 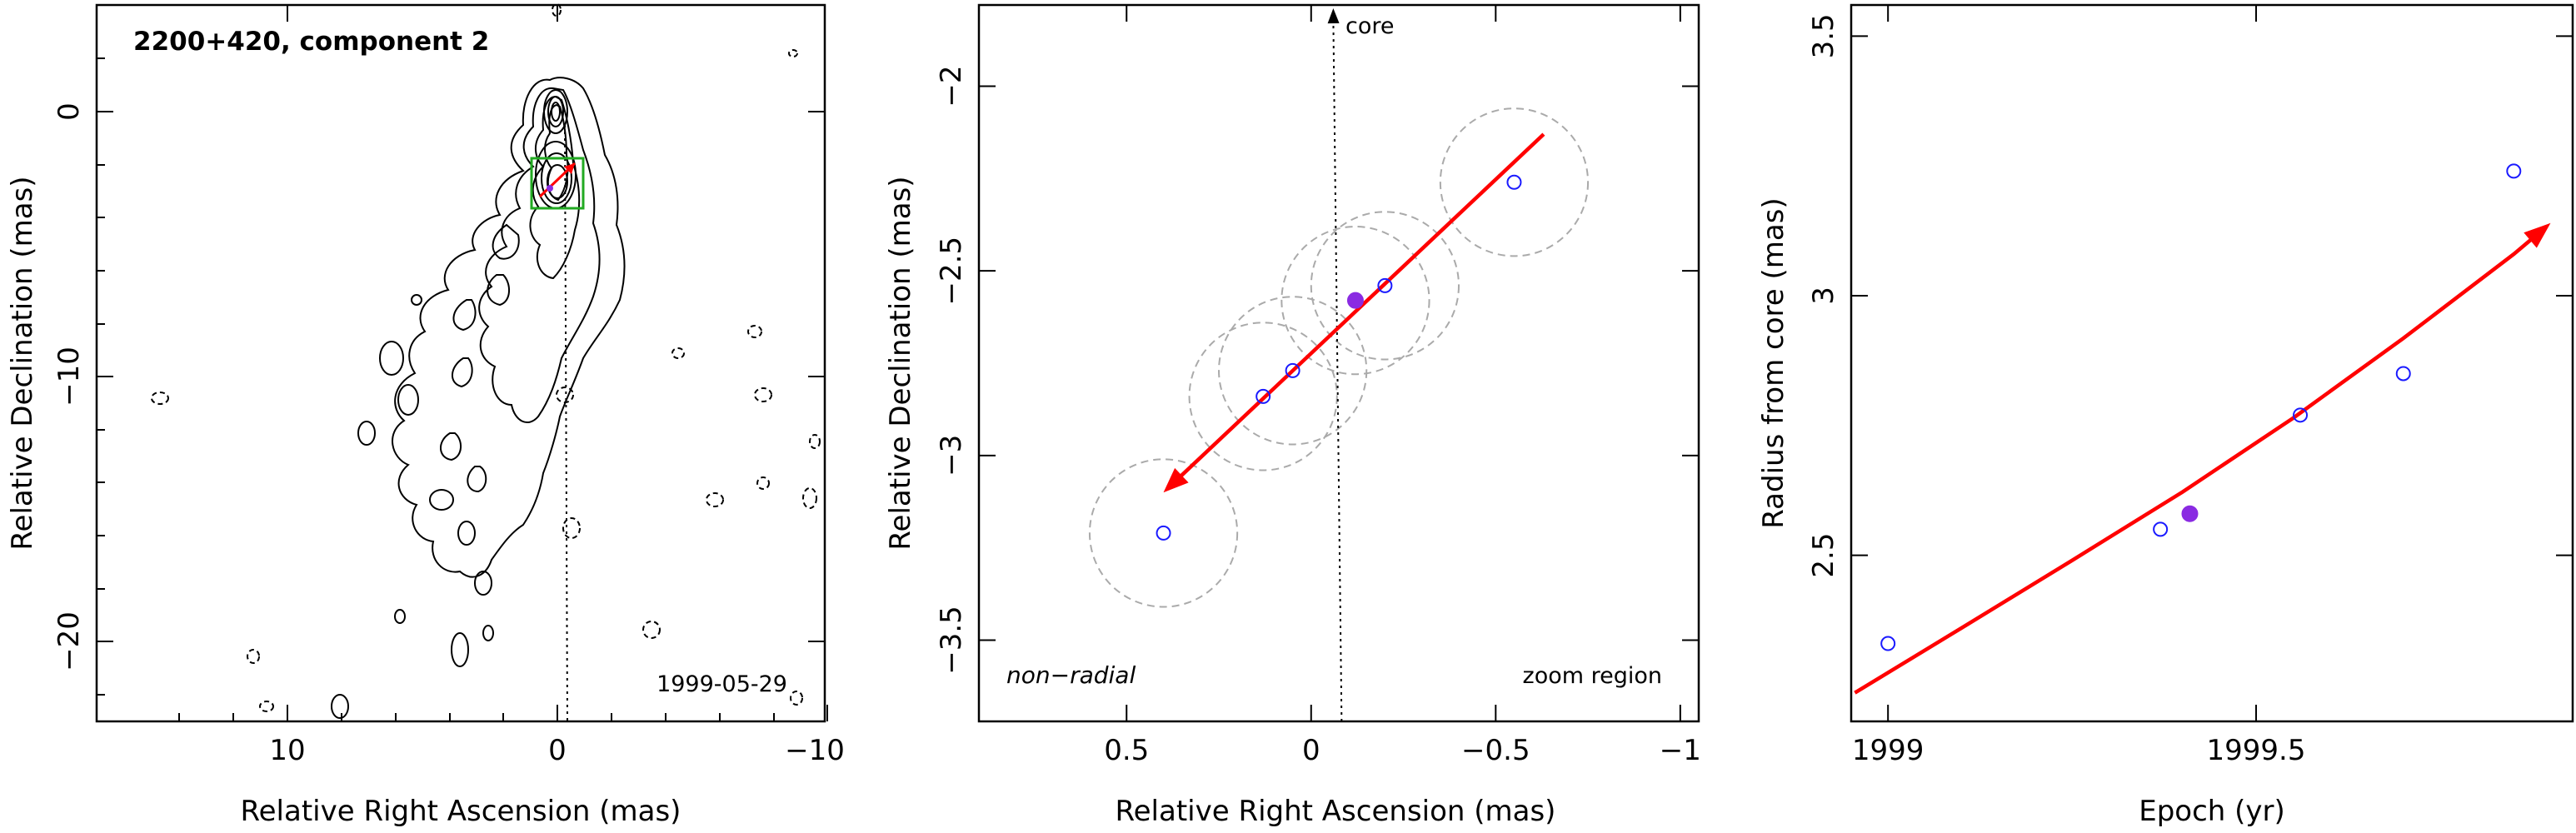 I want to click on panel1-xtick-label: −10, so click(x=815, y=750).